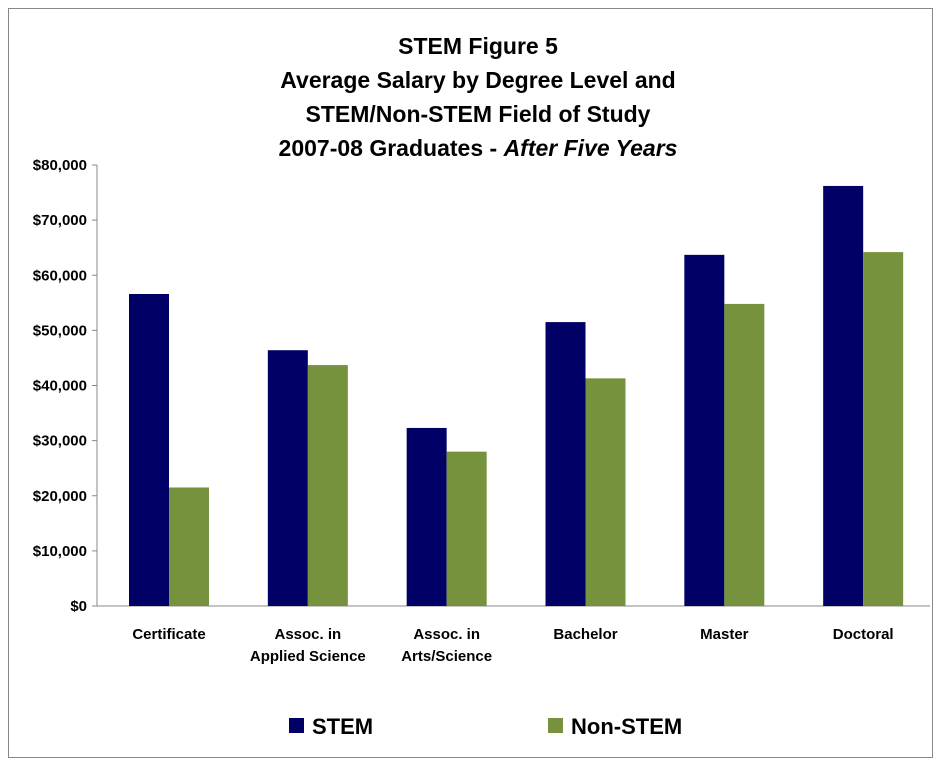 The width and height of the screenshot is (936, 761). Describe the element at coordinates (308, 645) in the screenshot. I see `x-category-label: Assoc. in Applied Science` at that location.